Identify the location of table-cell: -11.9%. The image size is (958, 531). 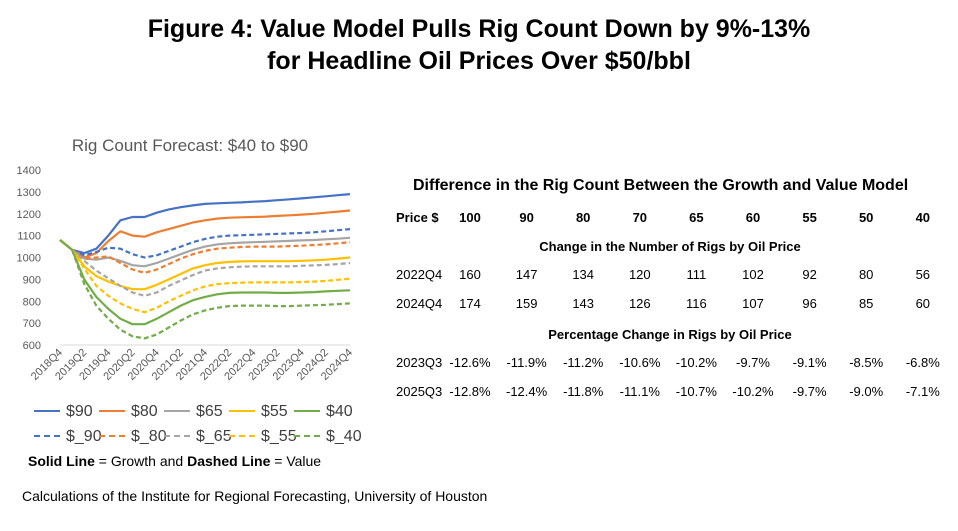
(526, 362).